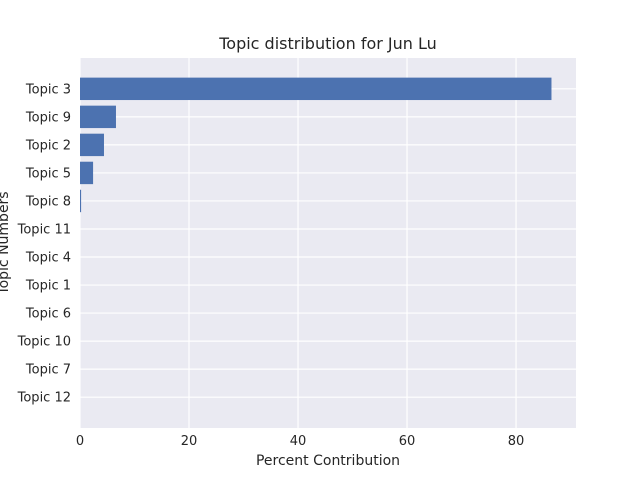 The width and height of the screenshot is (640, 480). Describe the element at coordinates (48, 117) in the screenshot. I see `y-tick-label: Topic 9` at that location.